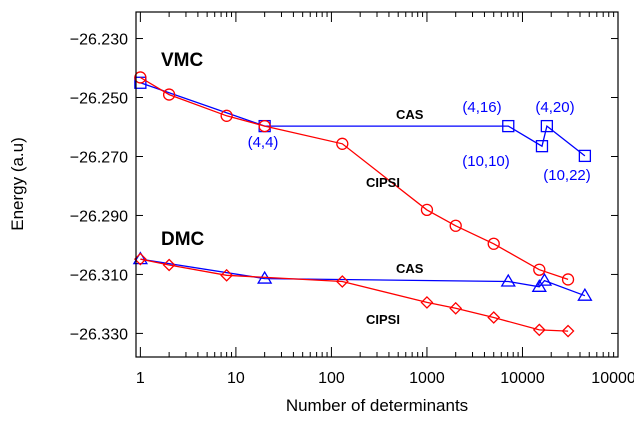 The height and width of the screenshot is (421, 634). What do you see at coordinates (427, 378) in the screenshot?
I see `x-tick-label: 1000` at bounding box center [427, 378].